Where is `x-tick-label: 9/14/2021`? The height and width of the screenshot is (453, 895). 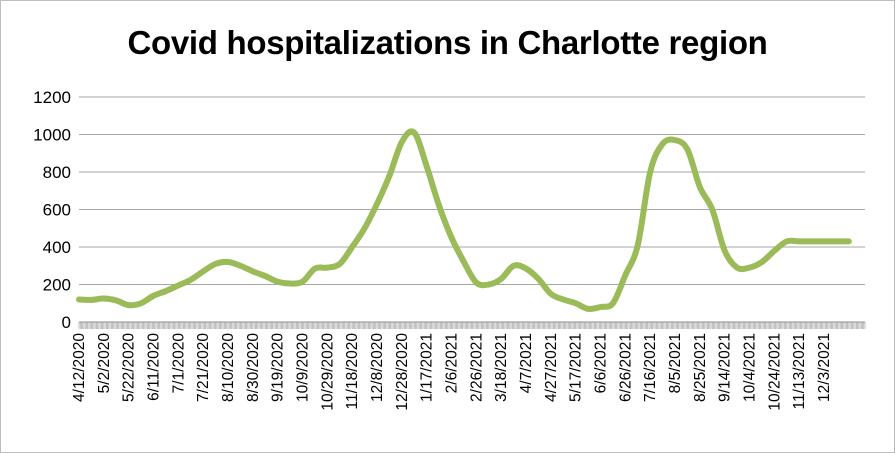 x-tick-label: 9/14/2021 is located at coordinates (725, 367).